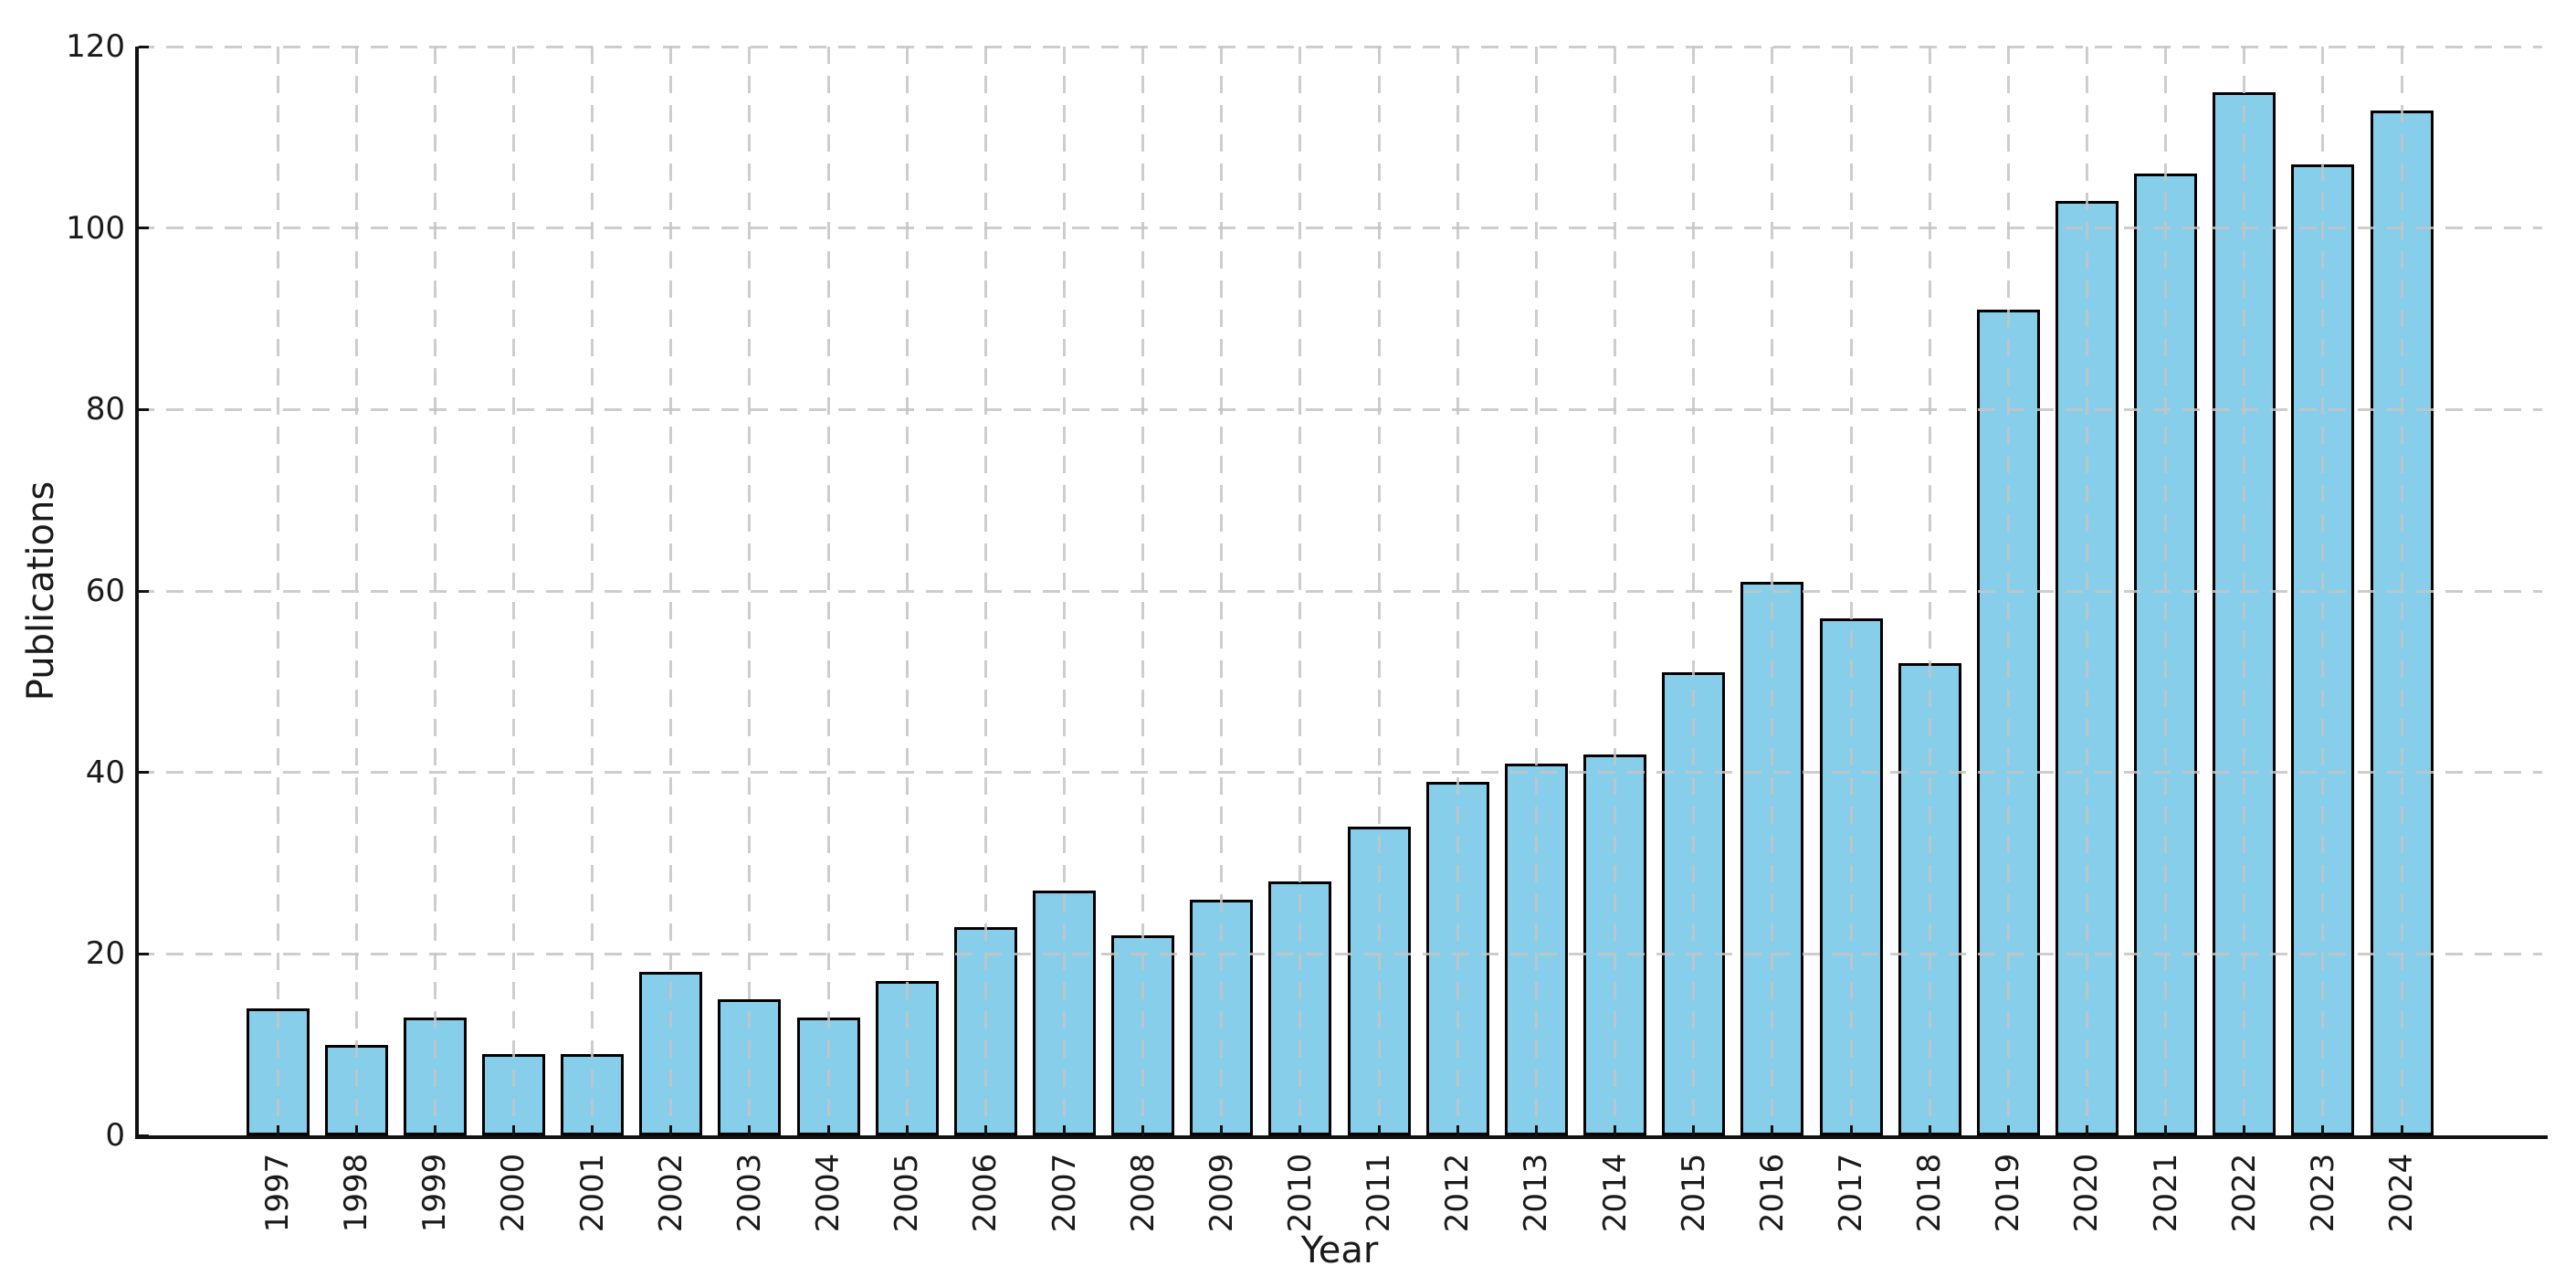 This screenshot has height=1287, width=2576. I want to click on y-axis-label: Publications, so click(41, 591).